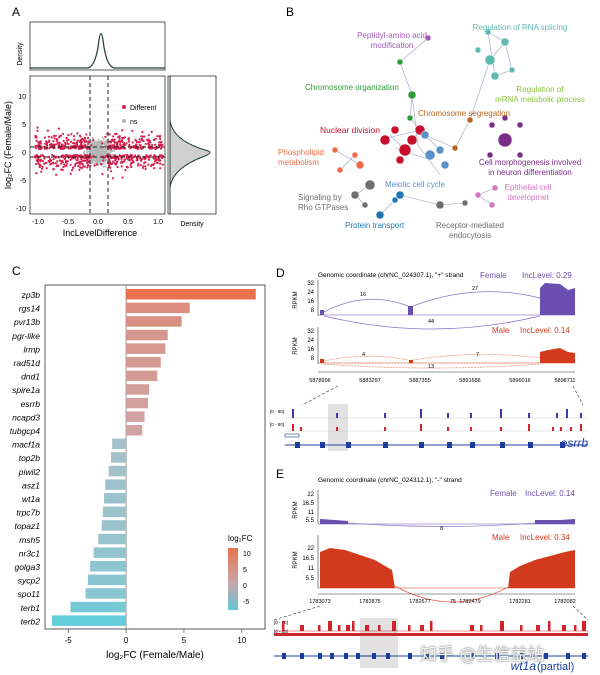 This screenshot has height=675, width=600. I want to click on bar-topaz1, so click(114, 525).